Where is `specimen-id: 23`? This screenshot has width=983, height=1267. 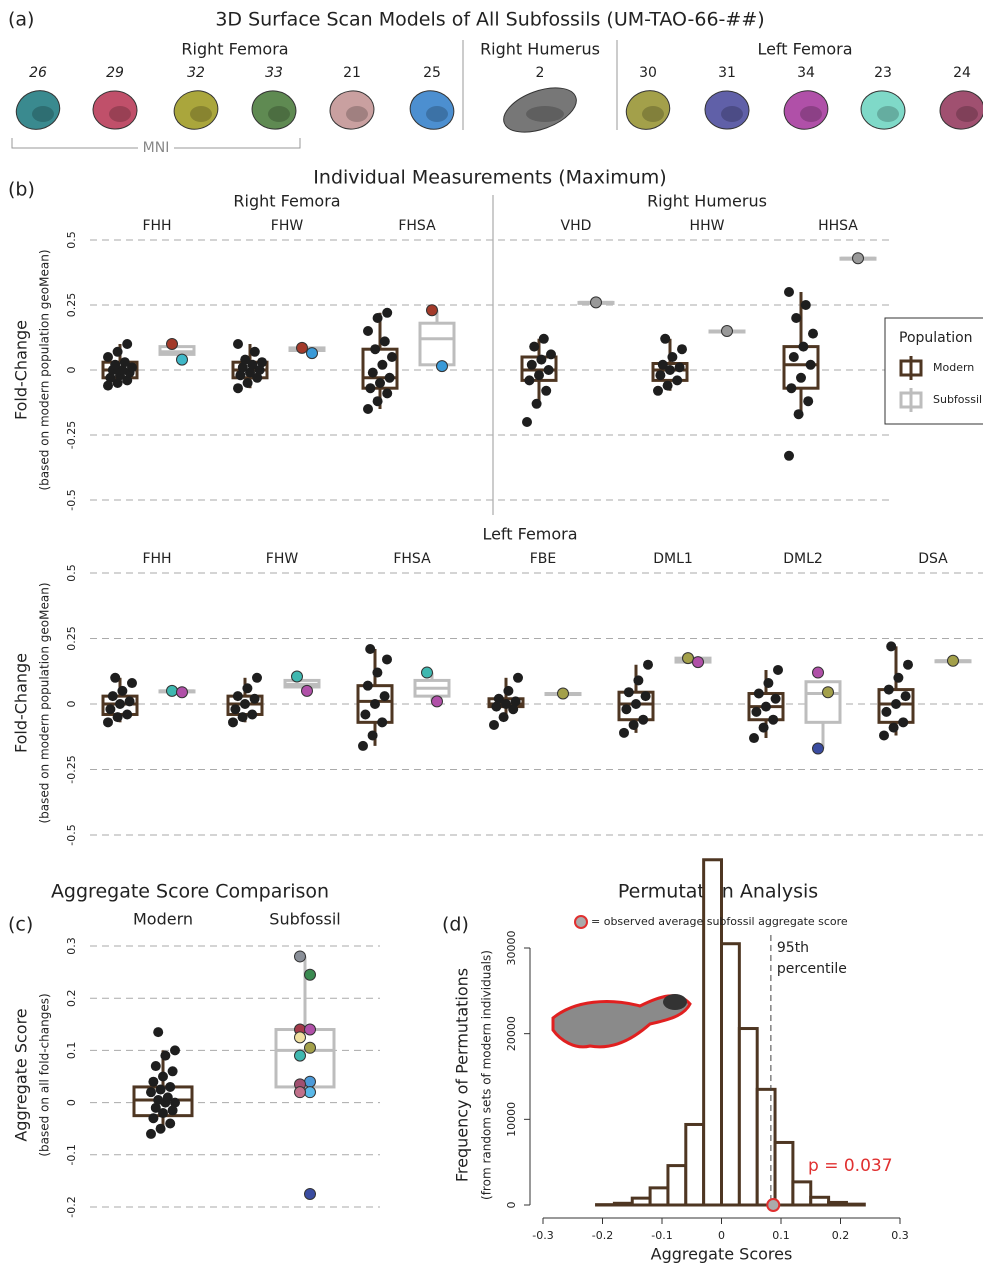
specimen-id: 23 is located at coordinates (883, 73).